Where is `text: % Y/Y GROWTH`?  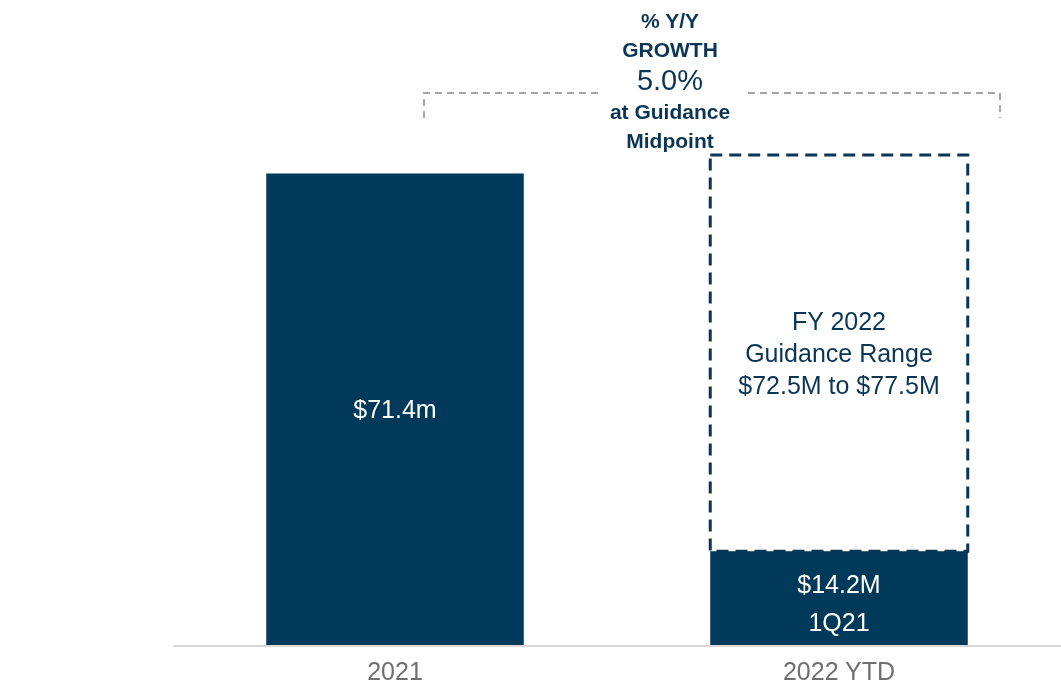
text: % Y/Y GROWTH is located at coordinates (670, 34).